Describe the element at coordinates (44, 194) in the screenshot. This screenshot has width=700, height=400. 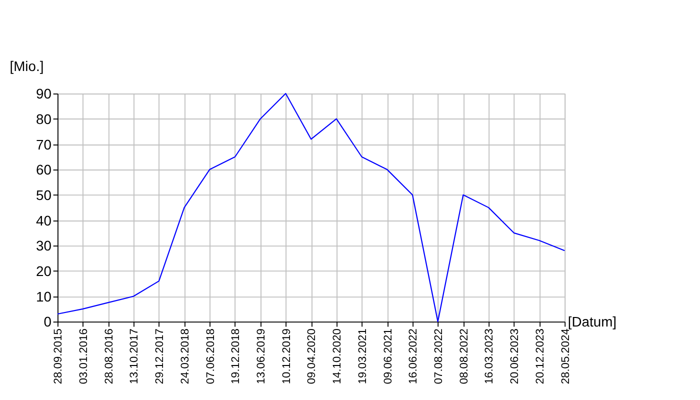
I see `y-tick-label: 50` at that location.